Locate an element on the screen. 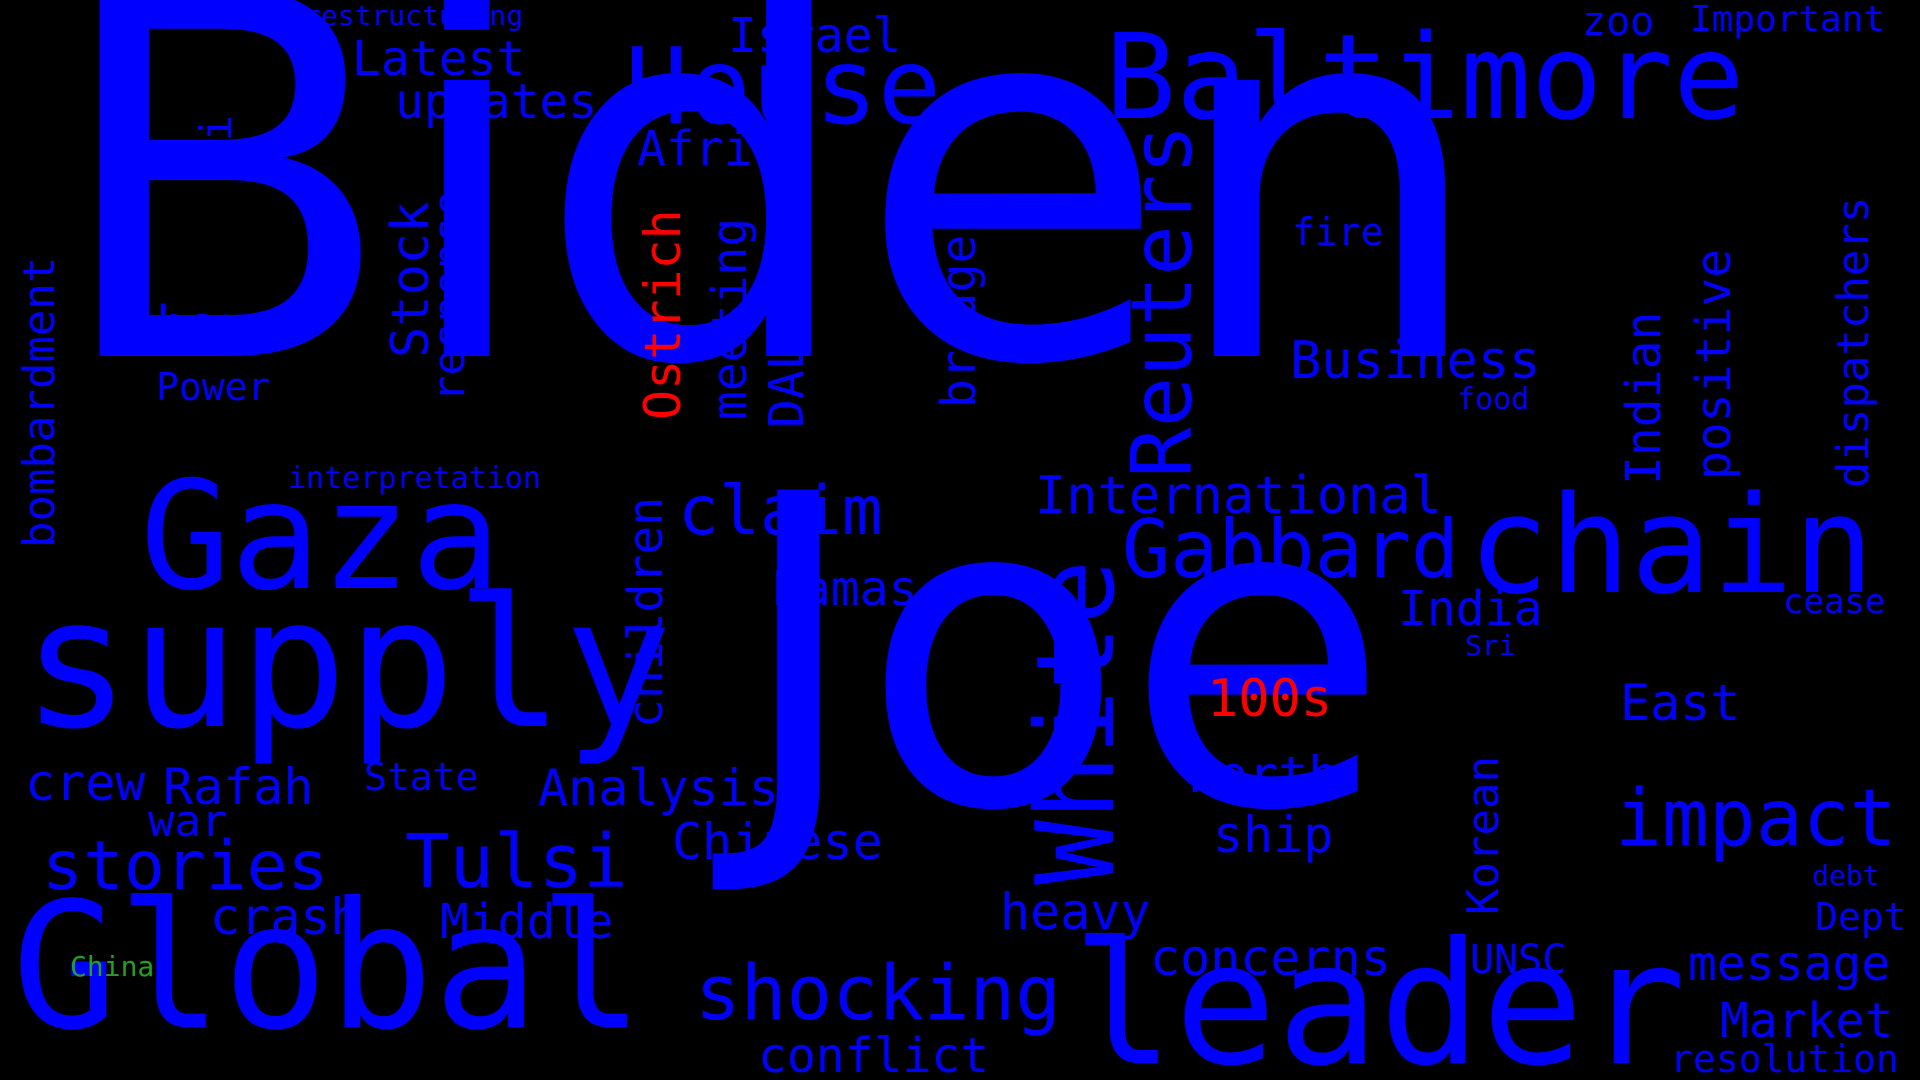 The width and height of the screenshot is (1920, 1080). word-korean: Korean is located at coordinates (1483, 835).